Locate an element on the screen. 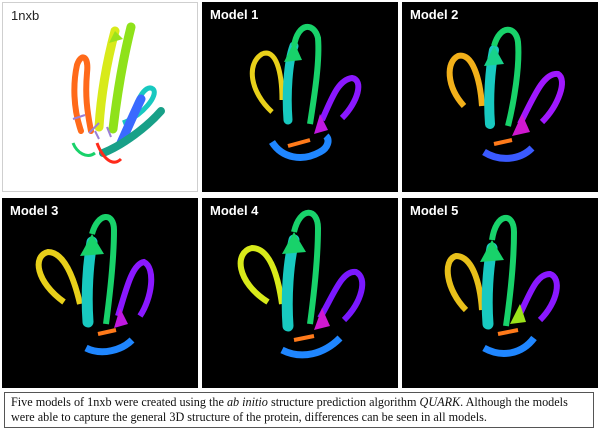 The height and width of the screenshot is (431, 600). panel-label: Model 1 is located at coordinates (234, 14).